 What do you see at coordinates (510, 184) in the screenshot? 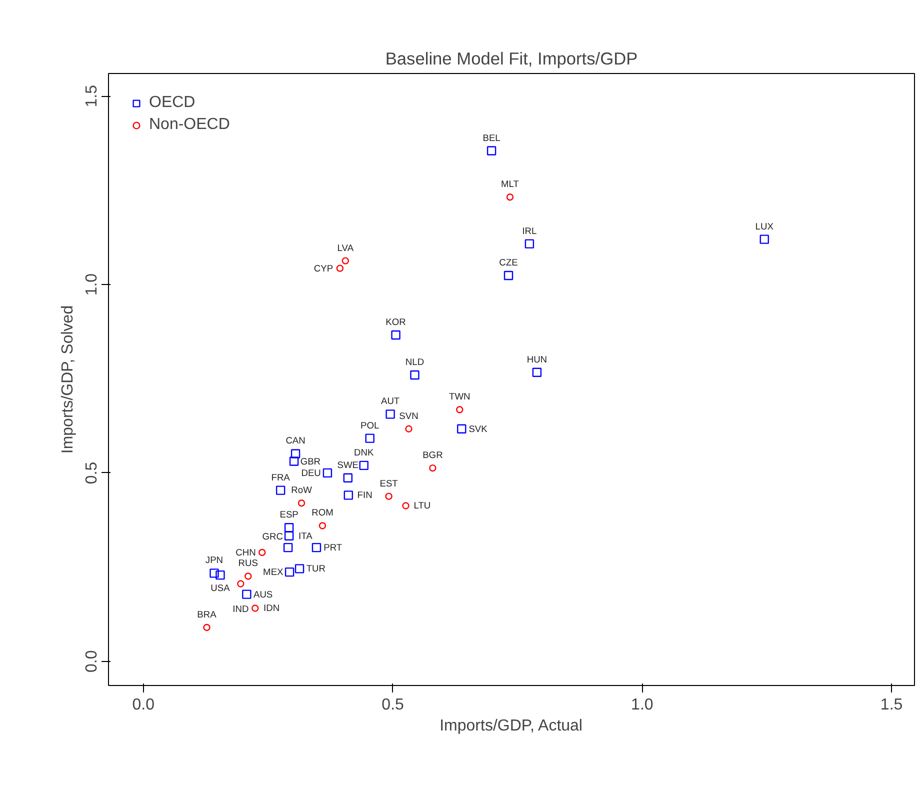
I see `annotation: MLT` at bounding box center [510, 184].